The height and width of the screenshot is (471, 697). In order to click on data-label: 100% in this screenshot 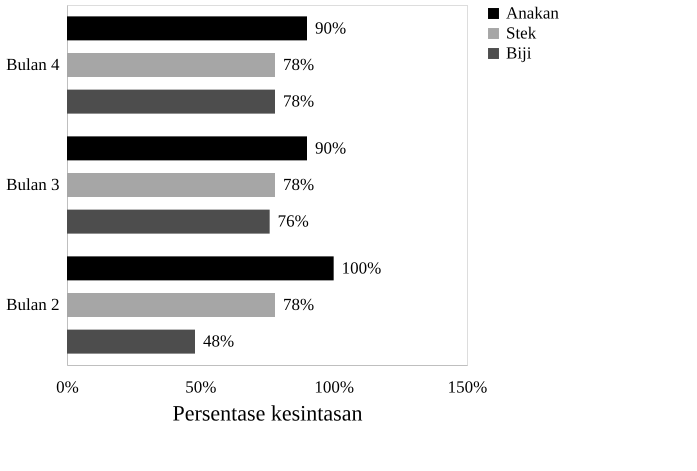, I will do `click(362, 268)`.